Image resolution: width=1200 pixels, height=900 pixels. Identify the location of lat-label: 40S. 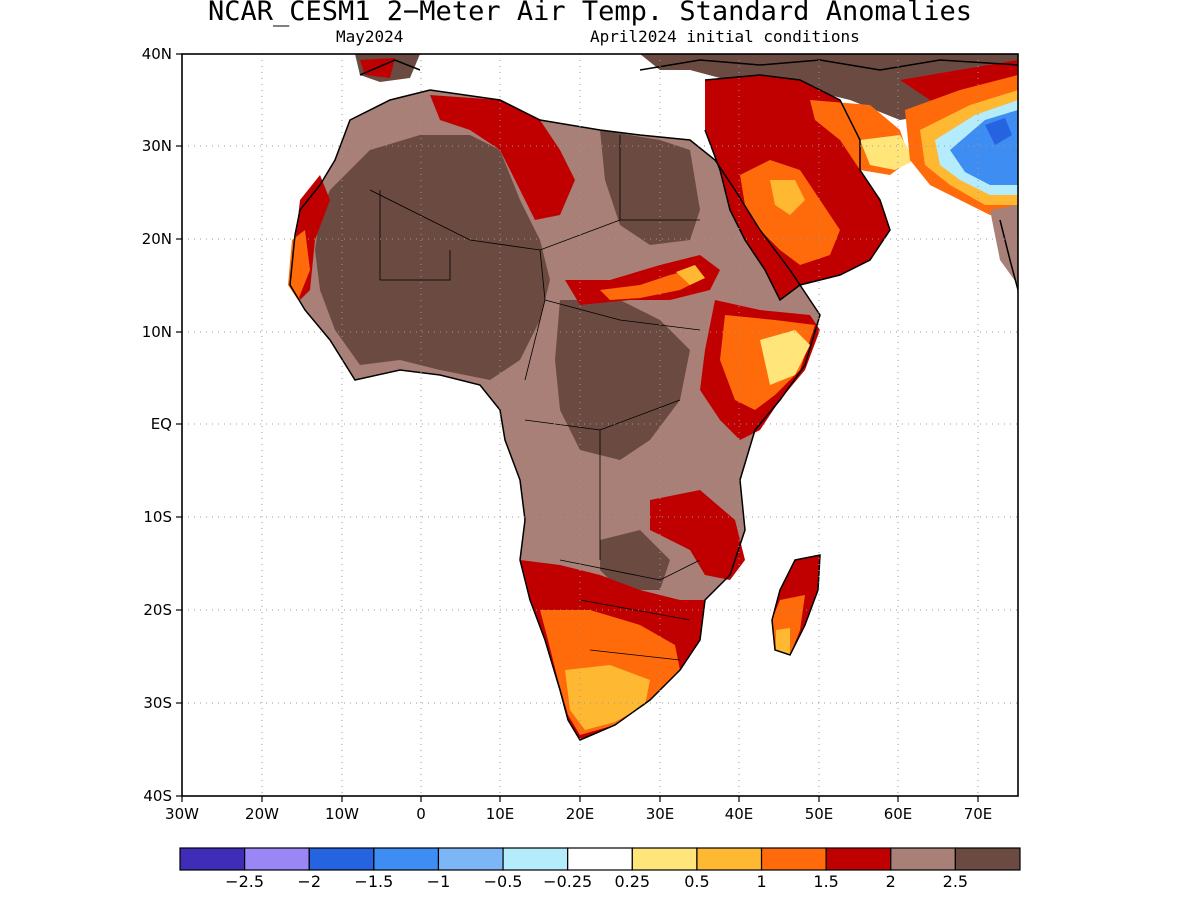
(157, 796).